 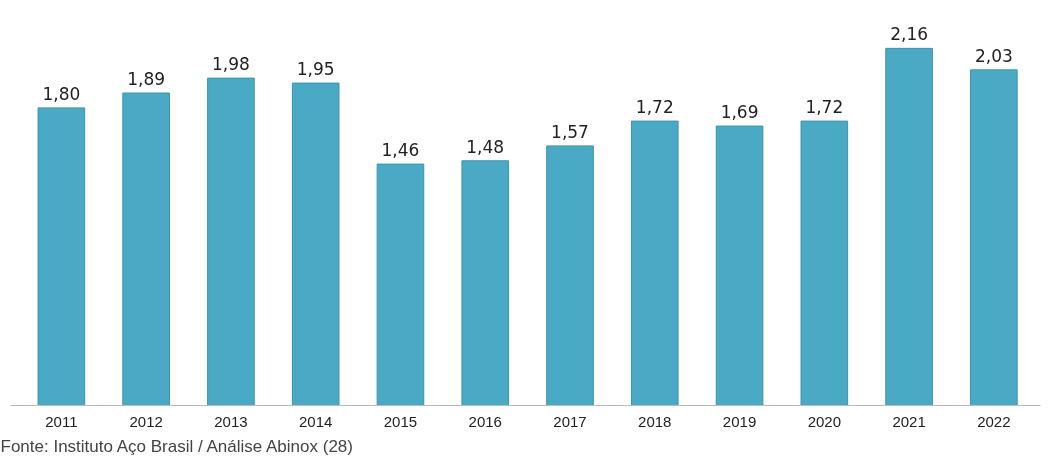 What do you see at coordinates (230, 64) in the screenshot?
I see `data-label: 1,98` at bounding box center [230, 64].